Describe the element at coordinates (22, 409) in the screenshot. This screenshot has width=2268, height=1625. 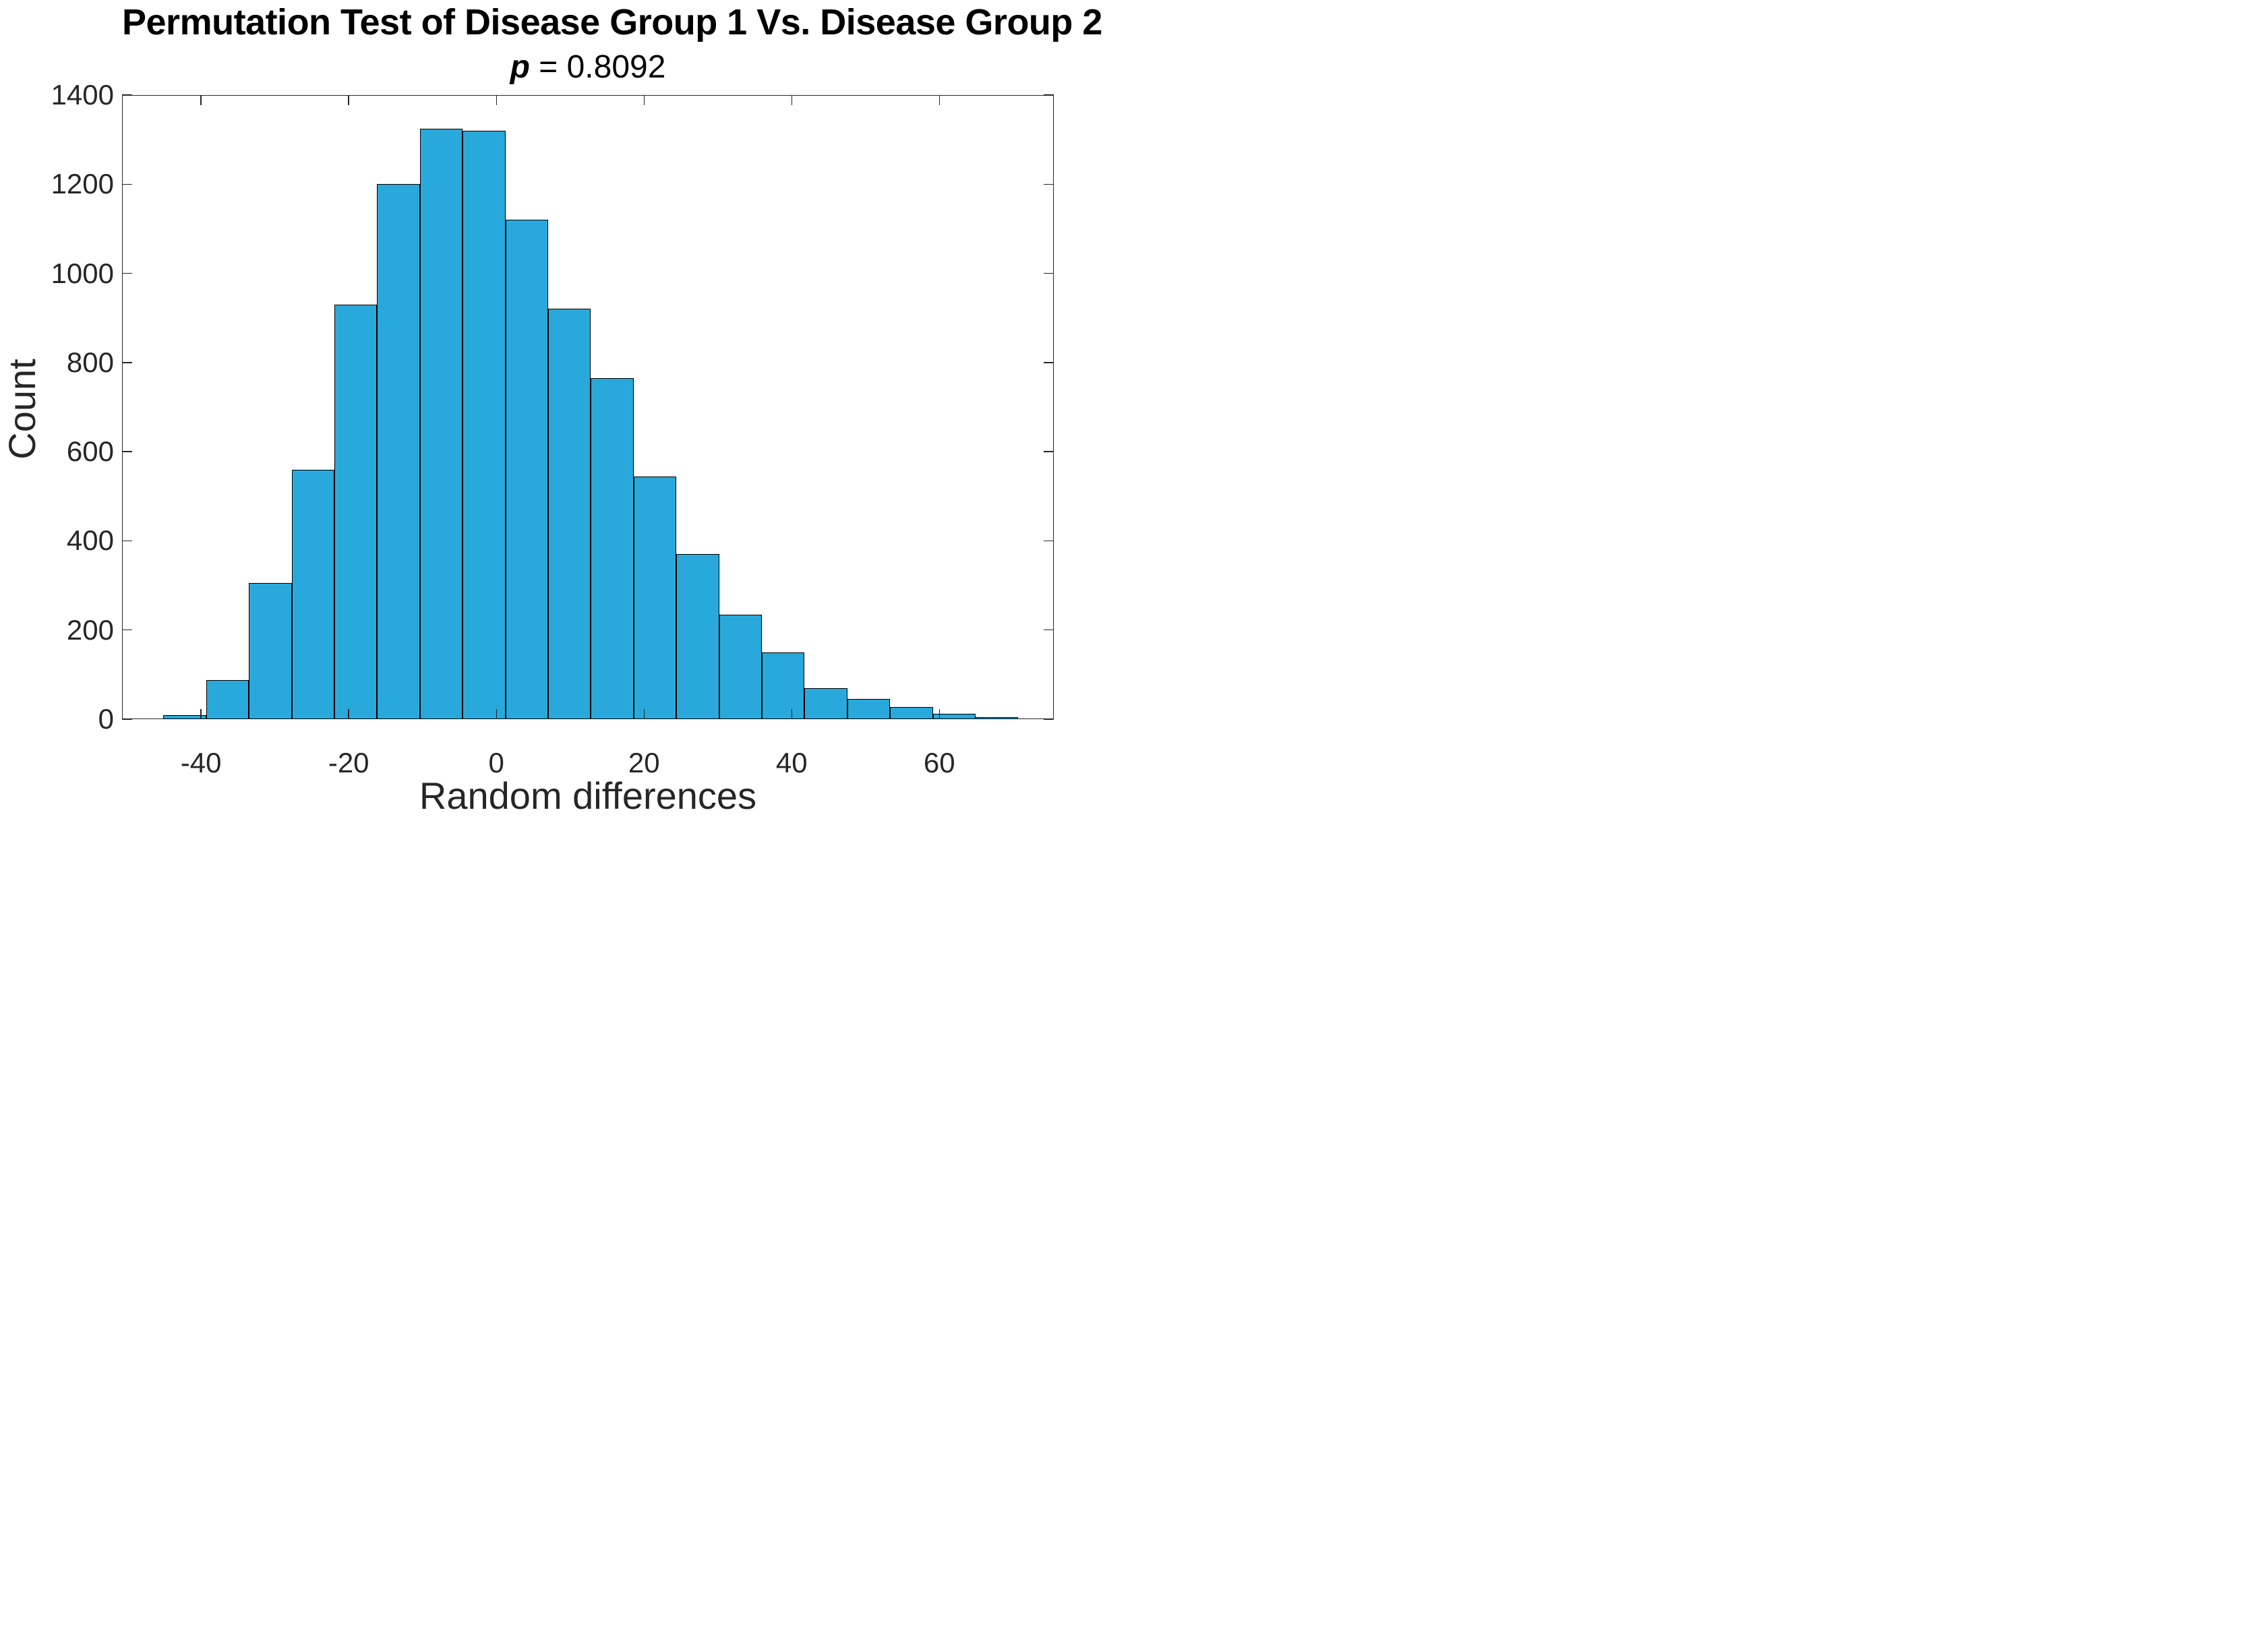
I see `y-axis-label: Count` at that location.